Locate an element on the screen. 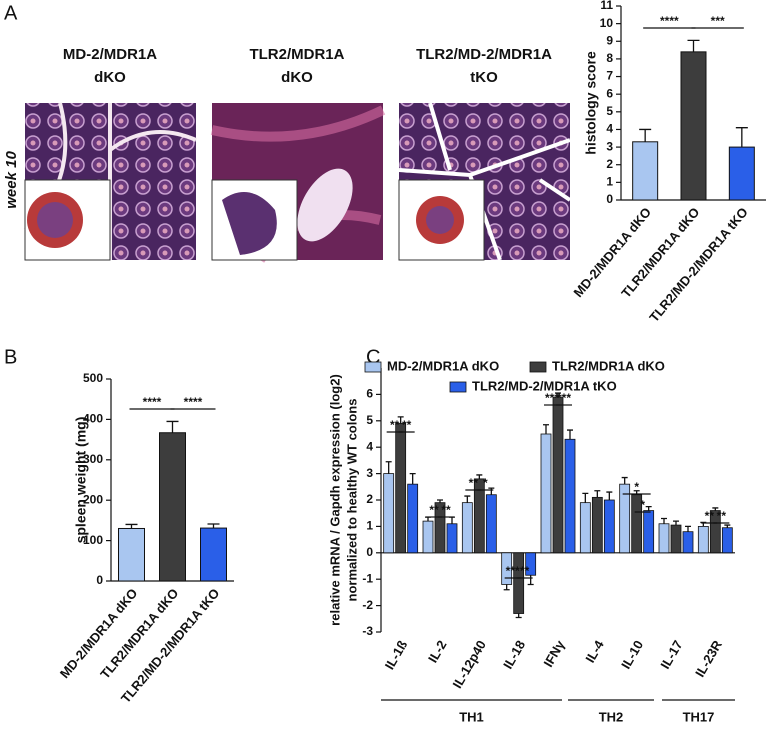  x-tick-label: IL-18 is located at coordinates (514, 655).